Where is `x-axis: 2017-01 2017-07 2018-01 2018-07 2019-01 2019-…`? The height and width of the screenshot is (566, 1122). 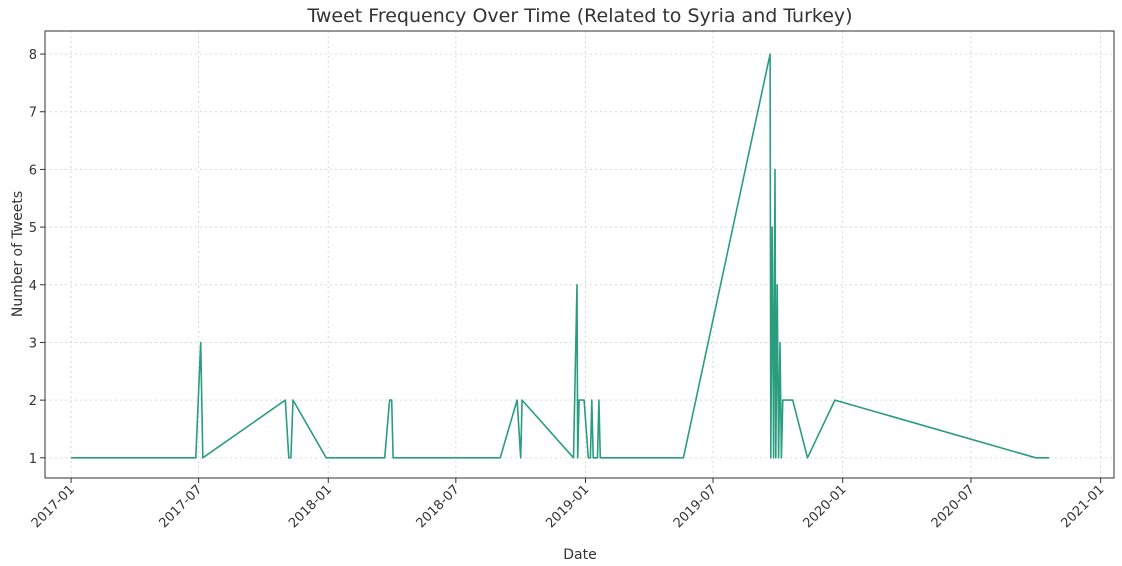
x-axis: 2017-01 2017-07 2018-01 2018-07 2019-01 2019-… is located at coordinates (568, 504).